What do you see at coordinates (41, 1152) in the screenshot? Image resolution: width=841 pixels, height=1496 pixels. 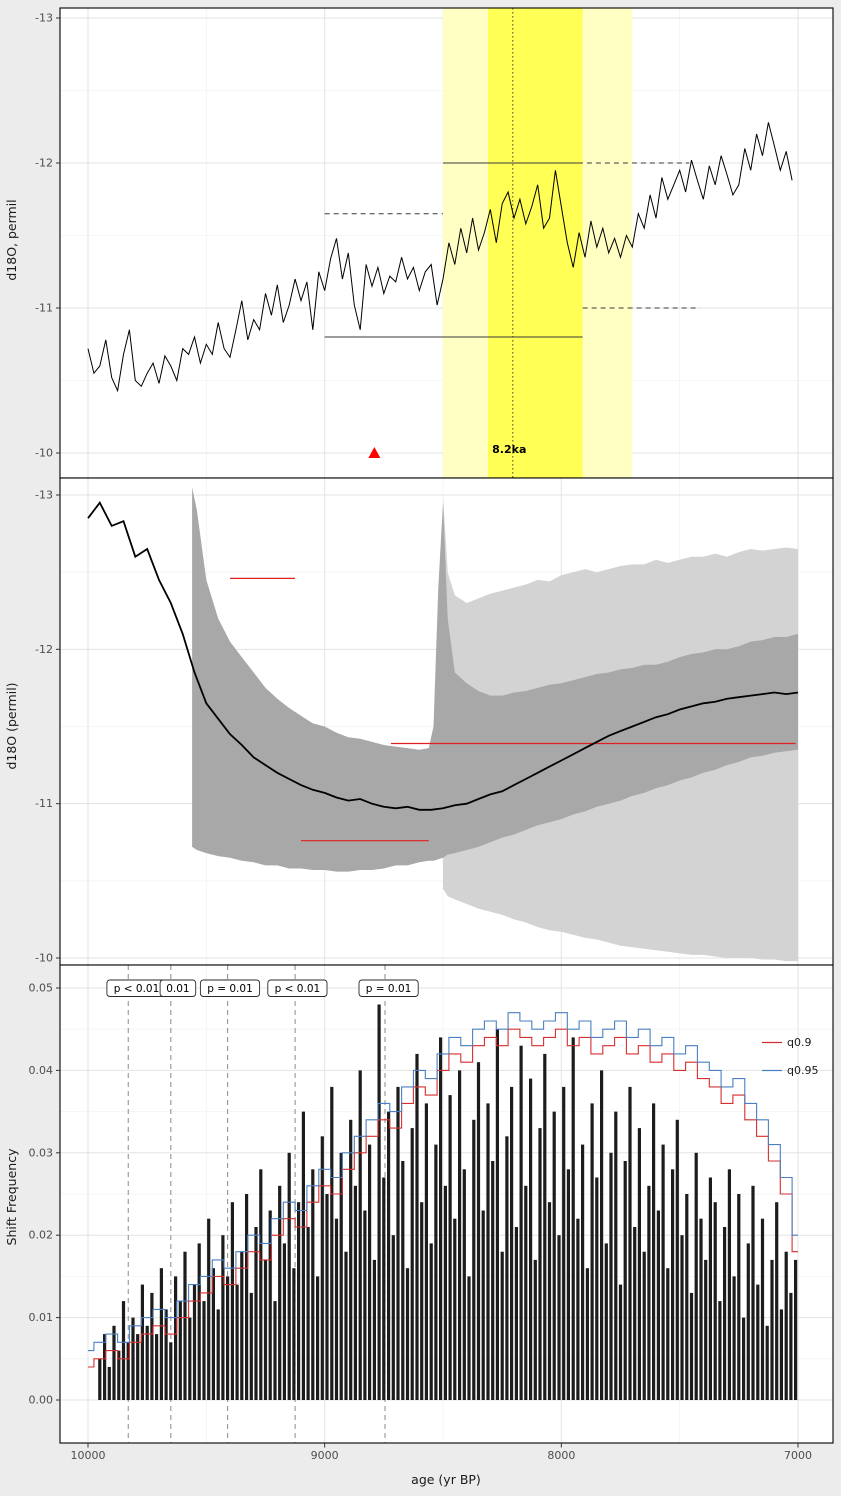 I see `y-tick-label: 0.03` at bounding box center [41, 1152].